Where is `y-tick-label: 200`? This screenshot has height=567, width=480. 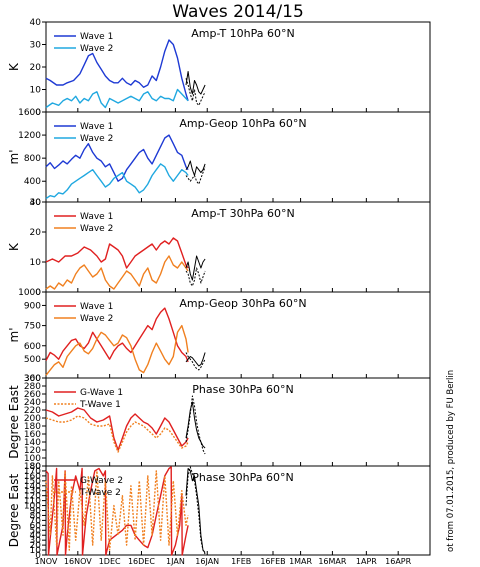
y-tick-label: 200 is located at coordinates (32, 419).